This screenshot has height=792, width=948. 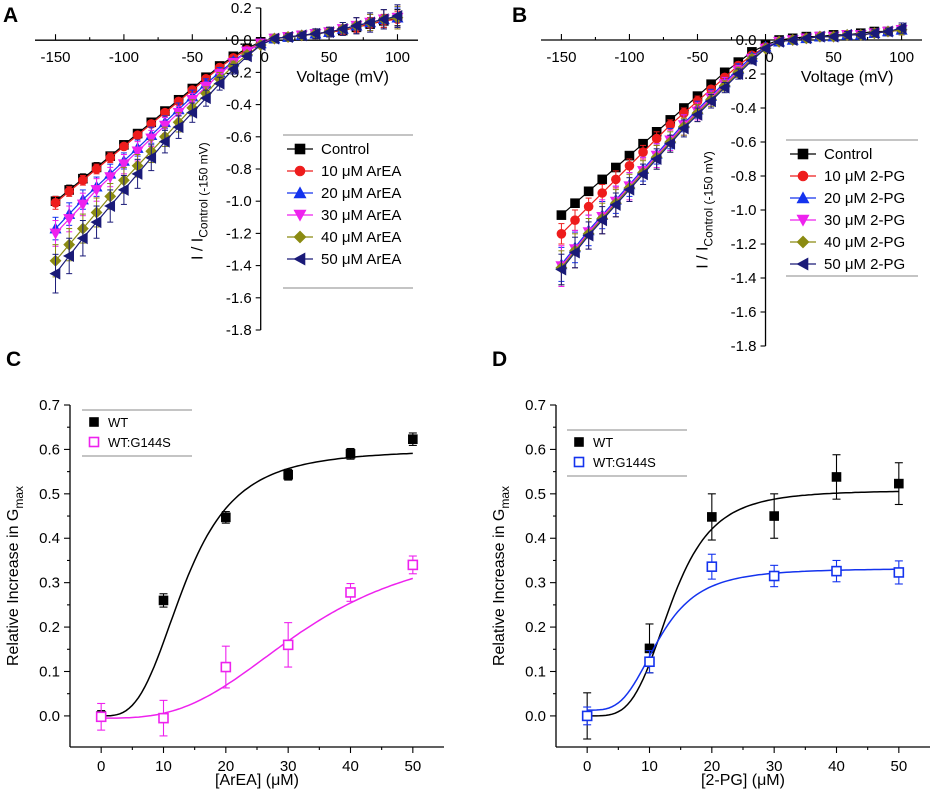 What do you see at coordinates (729, 780) in the screenshot?
I see `x-axis-label-pre: [2-PG] (` at bounding box center [729, 780].